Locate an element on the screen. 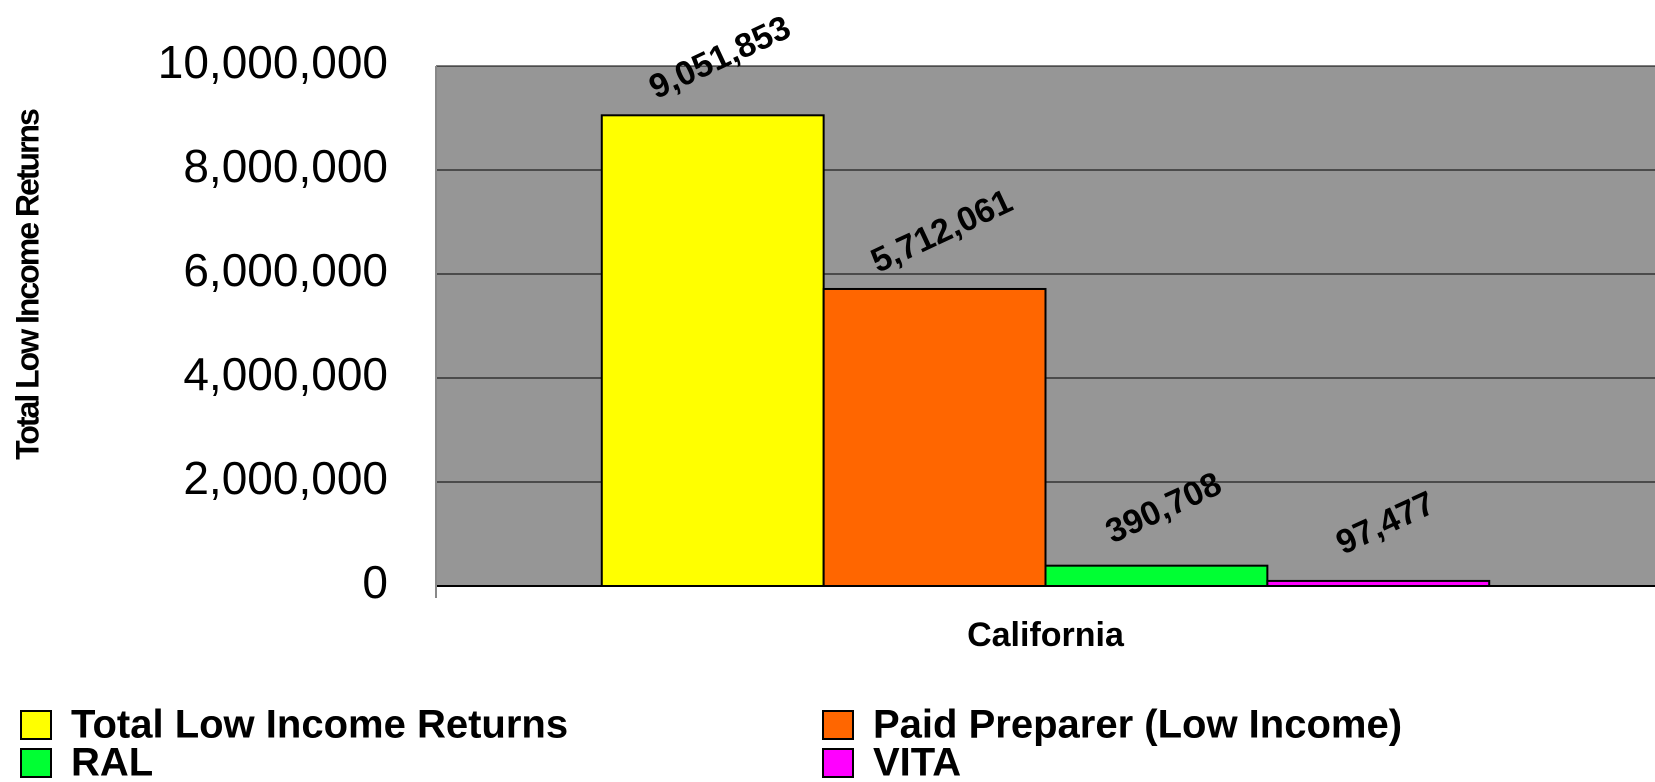 The width and height of the screenshot is (1655, 782). y-tick-label: 4,000,000 is located at coordinates (285, 374).